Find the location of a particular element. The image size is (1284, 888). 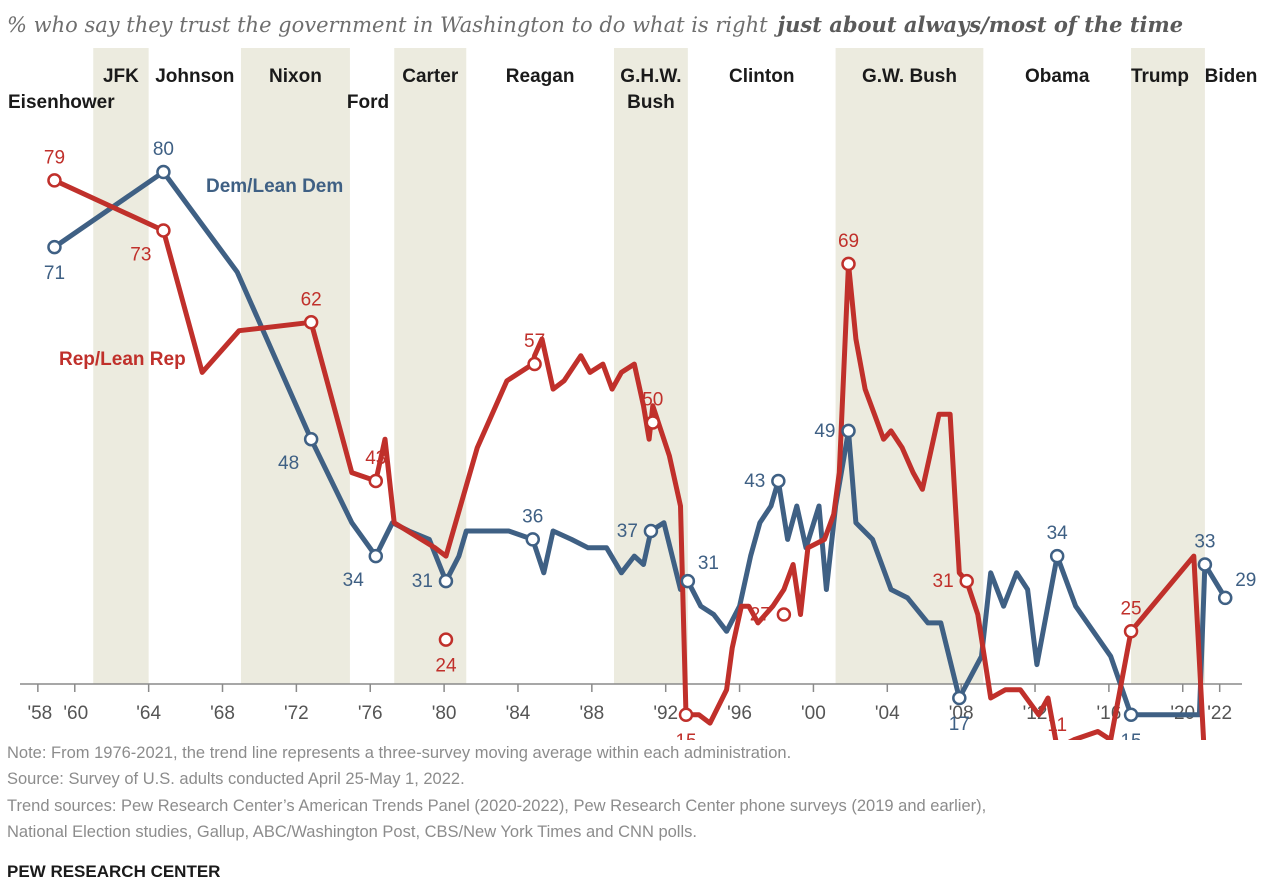

president-carter: Carter is located at coordinates (430, 76).